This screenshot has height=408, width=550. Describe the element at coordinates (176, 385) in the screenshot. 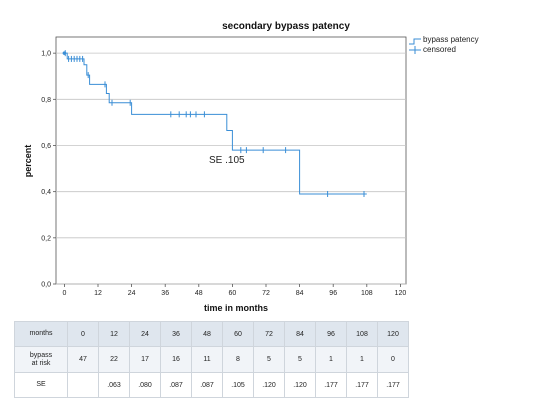

I see `risk-table-se-3: .087` at that location.